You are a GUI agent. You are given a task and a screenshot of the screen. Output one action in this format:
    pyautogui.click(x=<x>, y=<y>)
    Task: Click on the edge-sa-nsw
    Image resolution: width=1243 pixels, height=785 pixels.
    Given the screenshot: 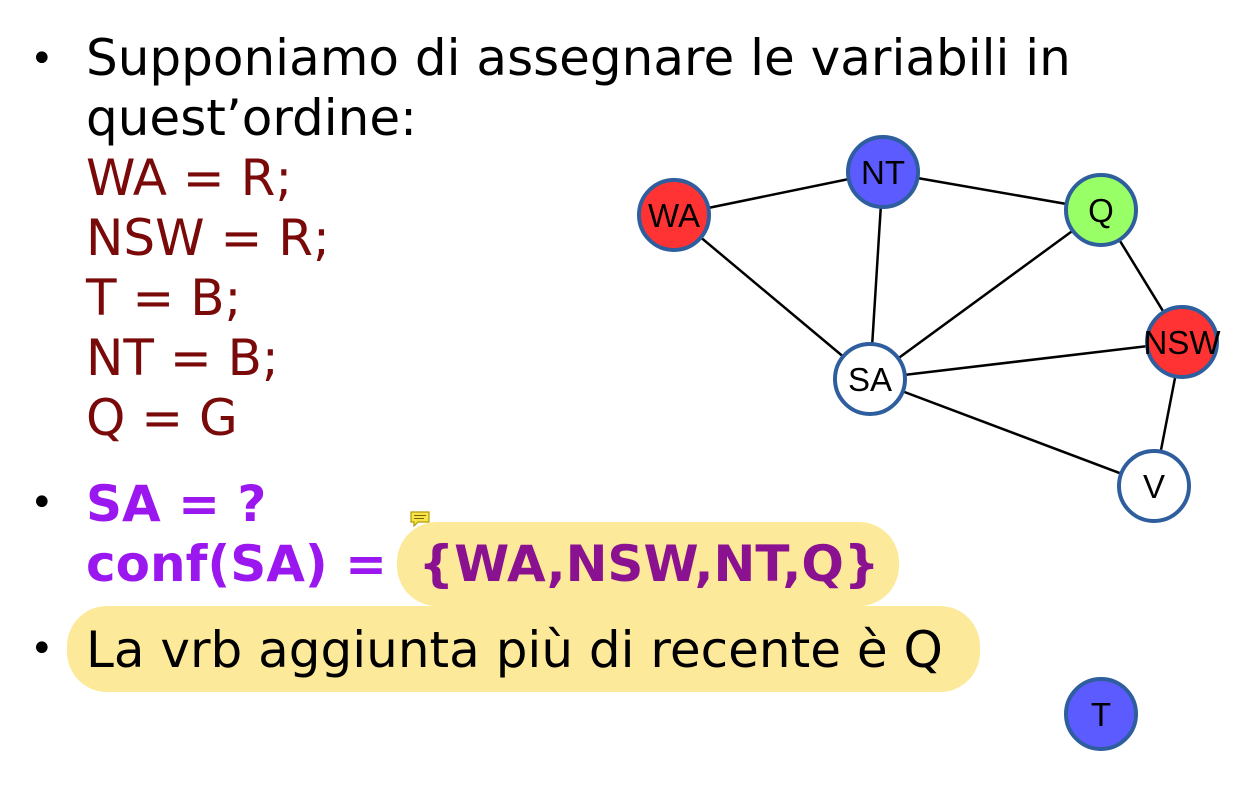 What is the action you would take?
    pyautogui.click(x=1026, y=360)
    